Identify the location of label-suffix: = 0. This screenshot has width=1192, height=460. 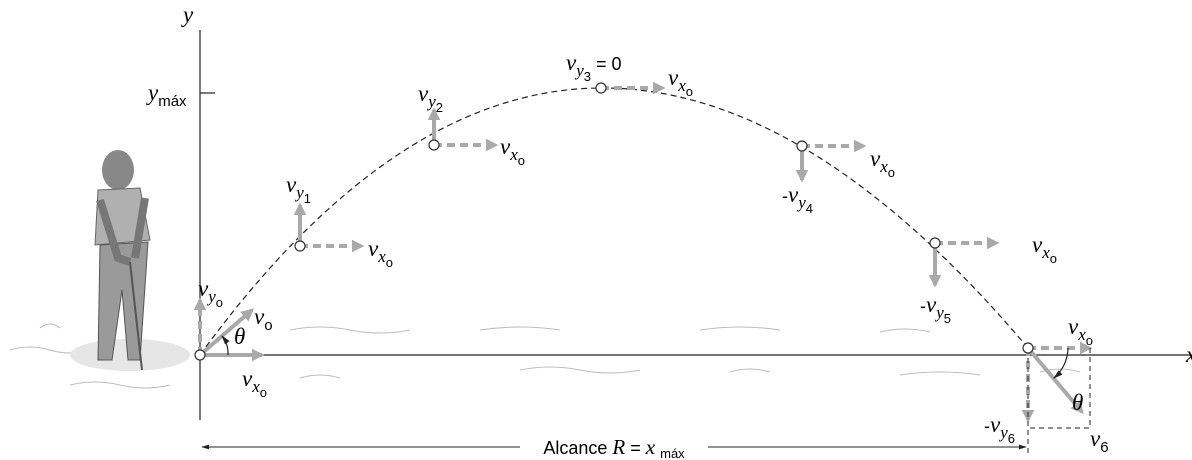
(606, 64).